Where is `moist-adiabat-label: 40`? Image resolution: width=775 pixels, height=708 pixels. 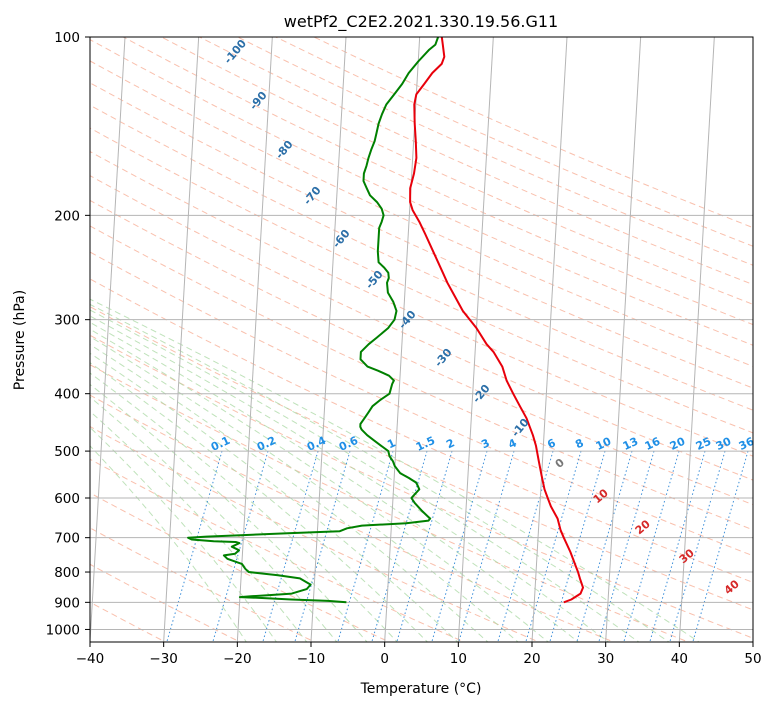
moist-adiabat-label: 40 is located at coordinates (732, 587).